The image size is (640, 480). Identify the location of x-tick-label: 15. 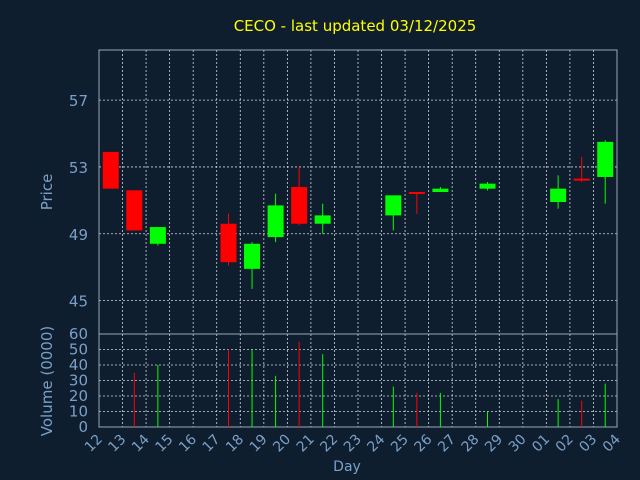
(165, 444).